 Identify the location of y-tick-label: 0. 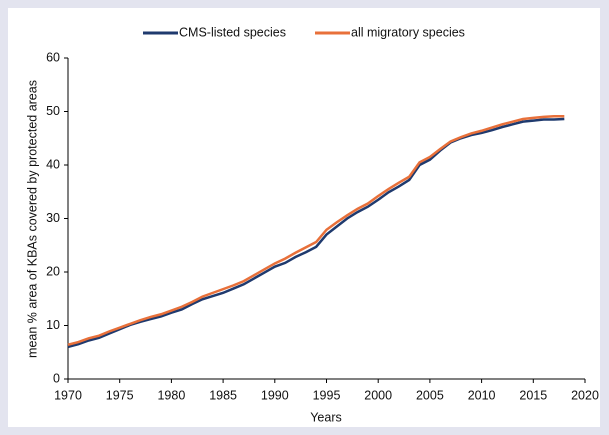
(56, 378).